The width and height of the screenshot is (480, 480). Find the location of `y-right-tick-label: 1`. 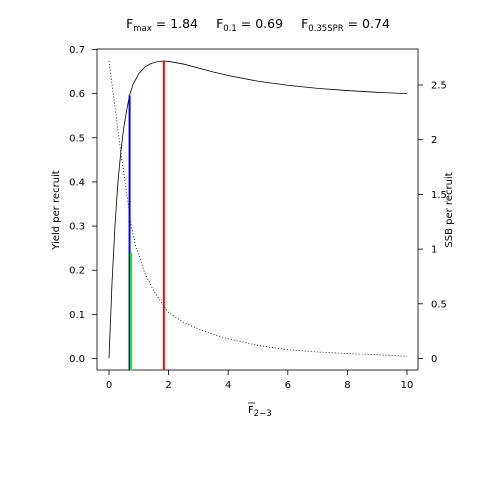

y-right-tick-label: 1 is located at coordinates (434, 250).